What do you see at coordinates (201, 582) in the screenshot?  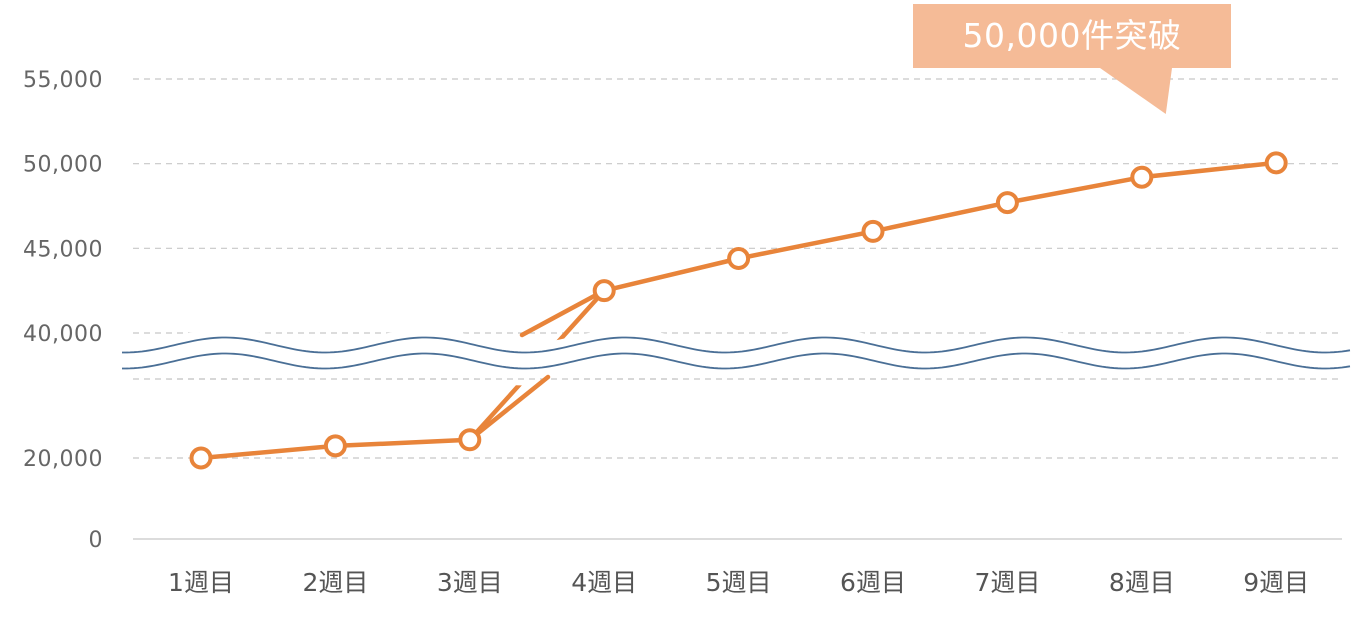 I see `x-tick-label: 1週目` at bounding box center [201, 582].